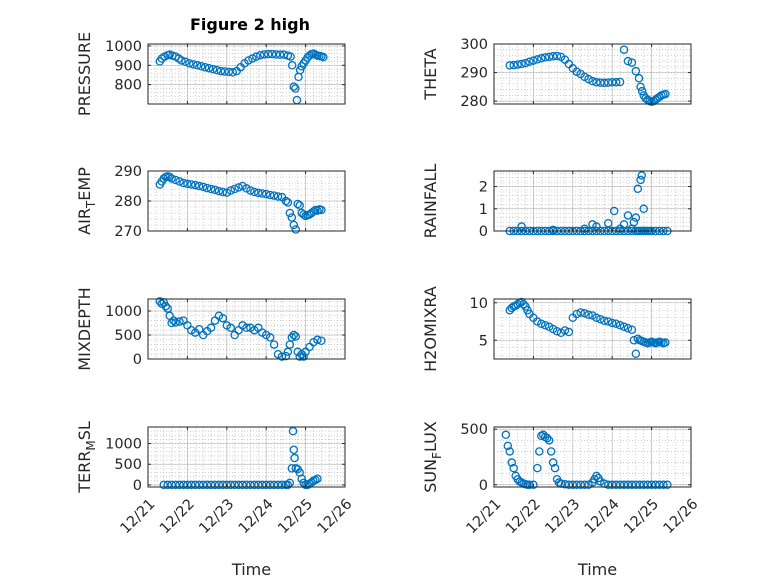 Image resolution: width=778 pixels, height=583 pixels. I want to click on y-tick-label: 1, so click(483, 210).